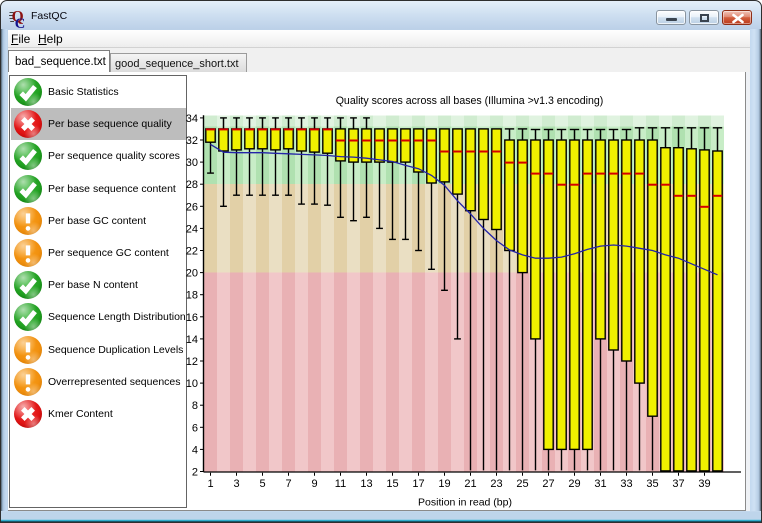 This screenshot has width=762, height=523. I want to click on svg-text: 2, so click(195, 473).